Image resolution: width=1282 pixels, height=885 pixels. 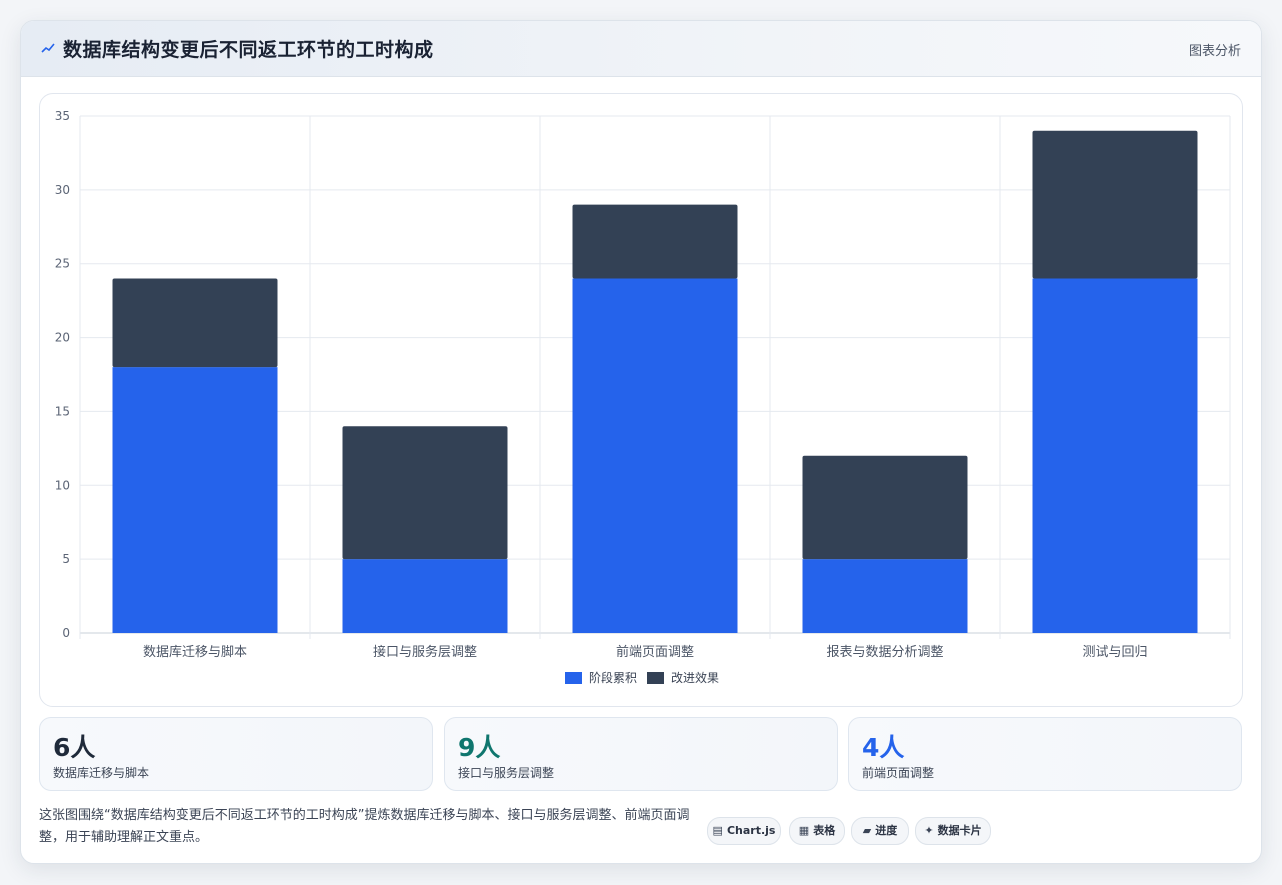 What do you see at coordinates (48, 48) in the screenshot?
I see `chart-line-icon` at bounding box center [48, 48].